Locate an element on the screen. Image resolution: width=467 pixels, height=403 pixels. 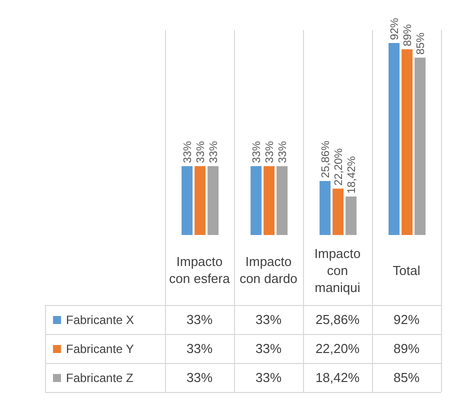
data-label: 25,86% is located at coordinates (337, 320).